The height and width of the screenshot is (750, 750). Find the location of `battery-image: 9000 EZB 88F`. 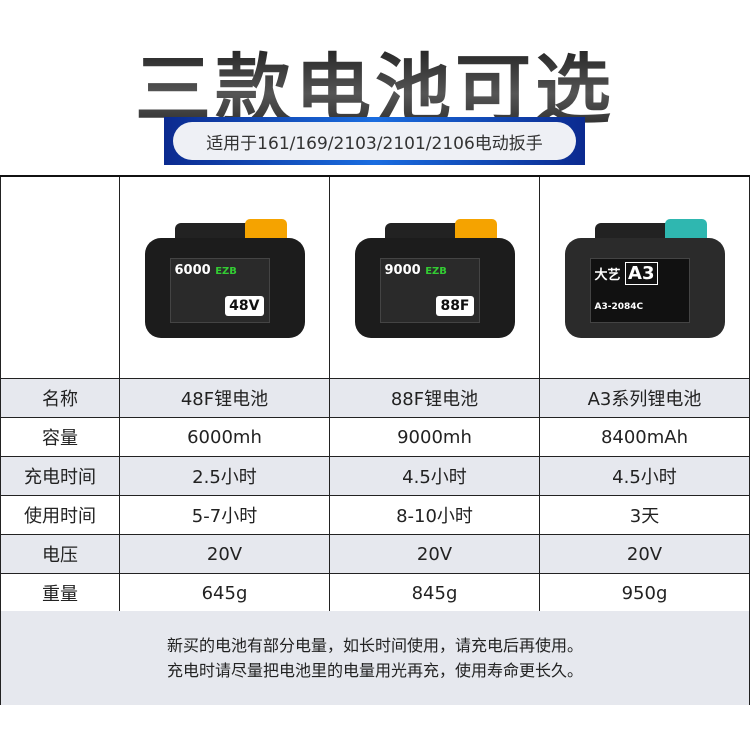

battery-image: 9000 EZB 88F is located at coordinates (435, 278).